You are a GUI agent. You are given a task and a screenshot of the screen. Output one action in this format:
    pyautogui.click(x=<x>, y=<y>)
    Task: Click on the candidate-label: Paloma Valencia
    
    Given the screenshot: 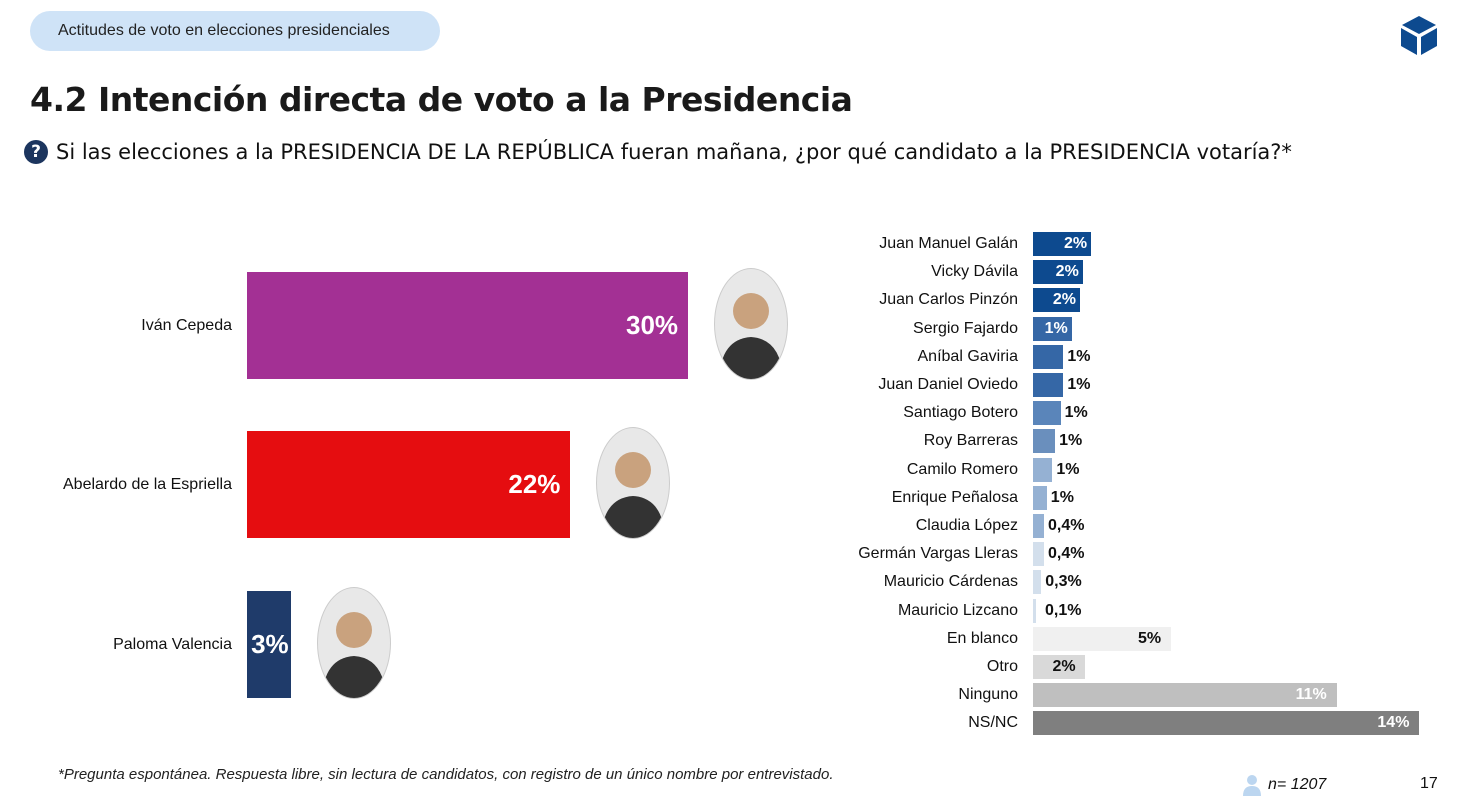 What is the action you would take?
    pyautogui.click(x=172, y=644)
    